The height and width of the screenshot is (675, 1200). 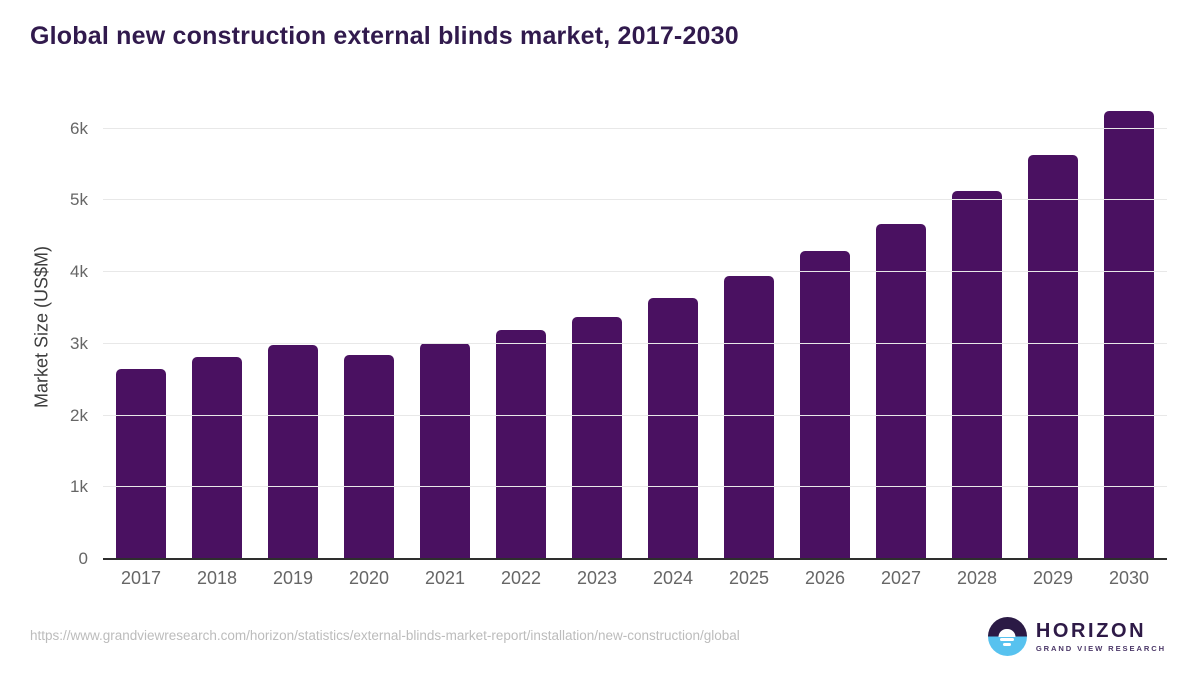 I want to click on bar-column-2026, so click(x=825, y=327).